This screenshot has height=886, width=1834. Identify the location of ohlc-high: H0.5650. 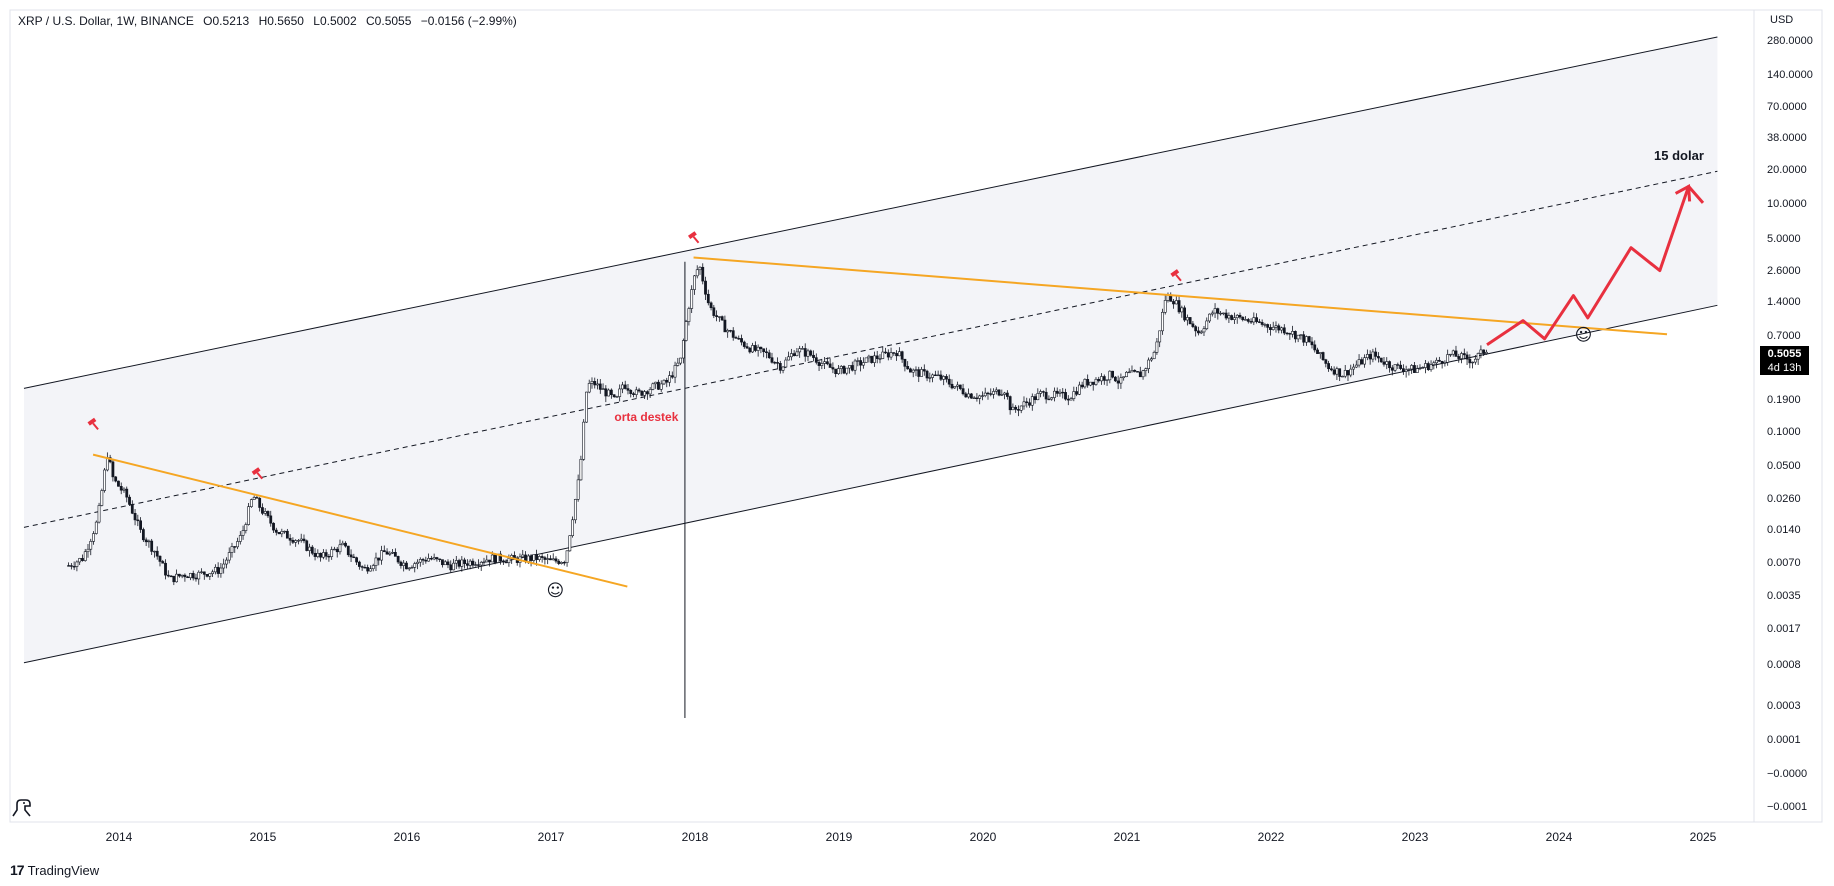
(281, 21).